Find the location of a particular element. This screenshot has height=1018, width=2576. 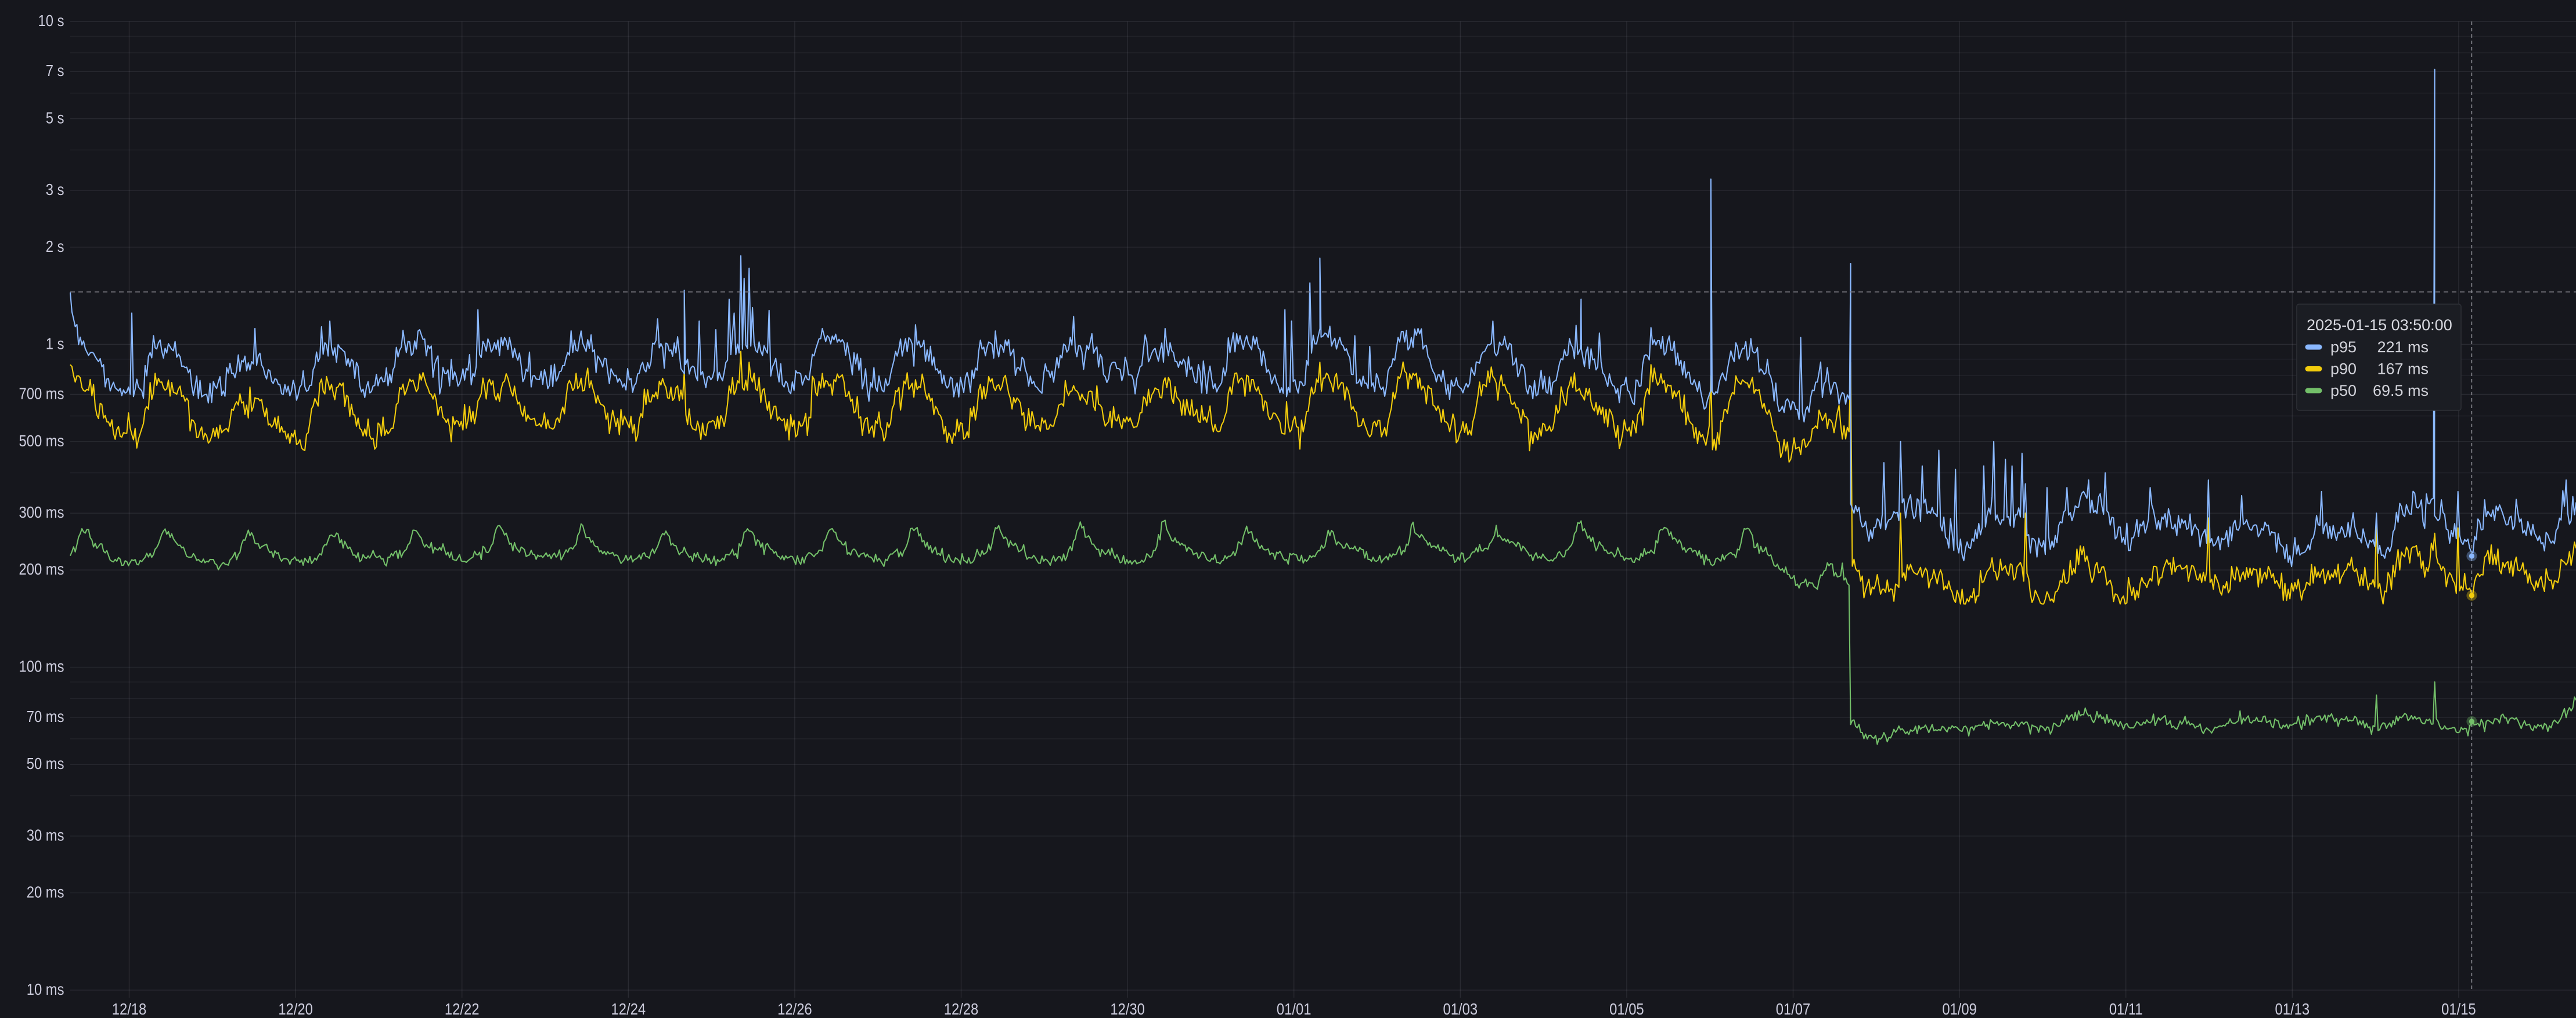

svg-text: 12/24 is located at coordinates (628, 1009).